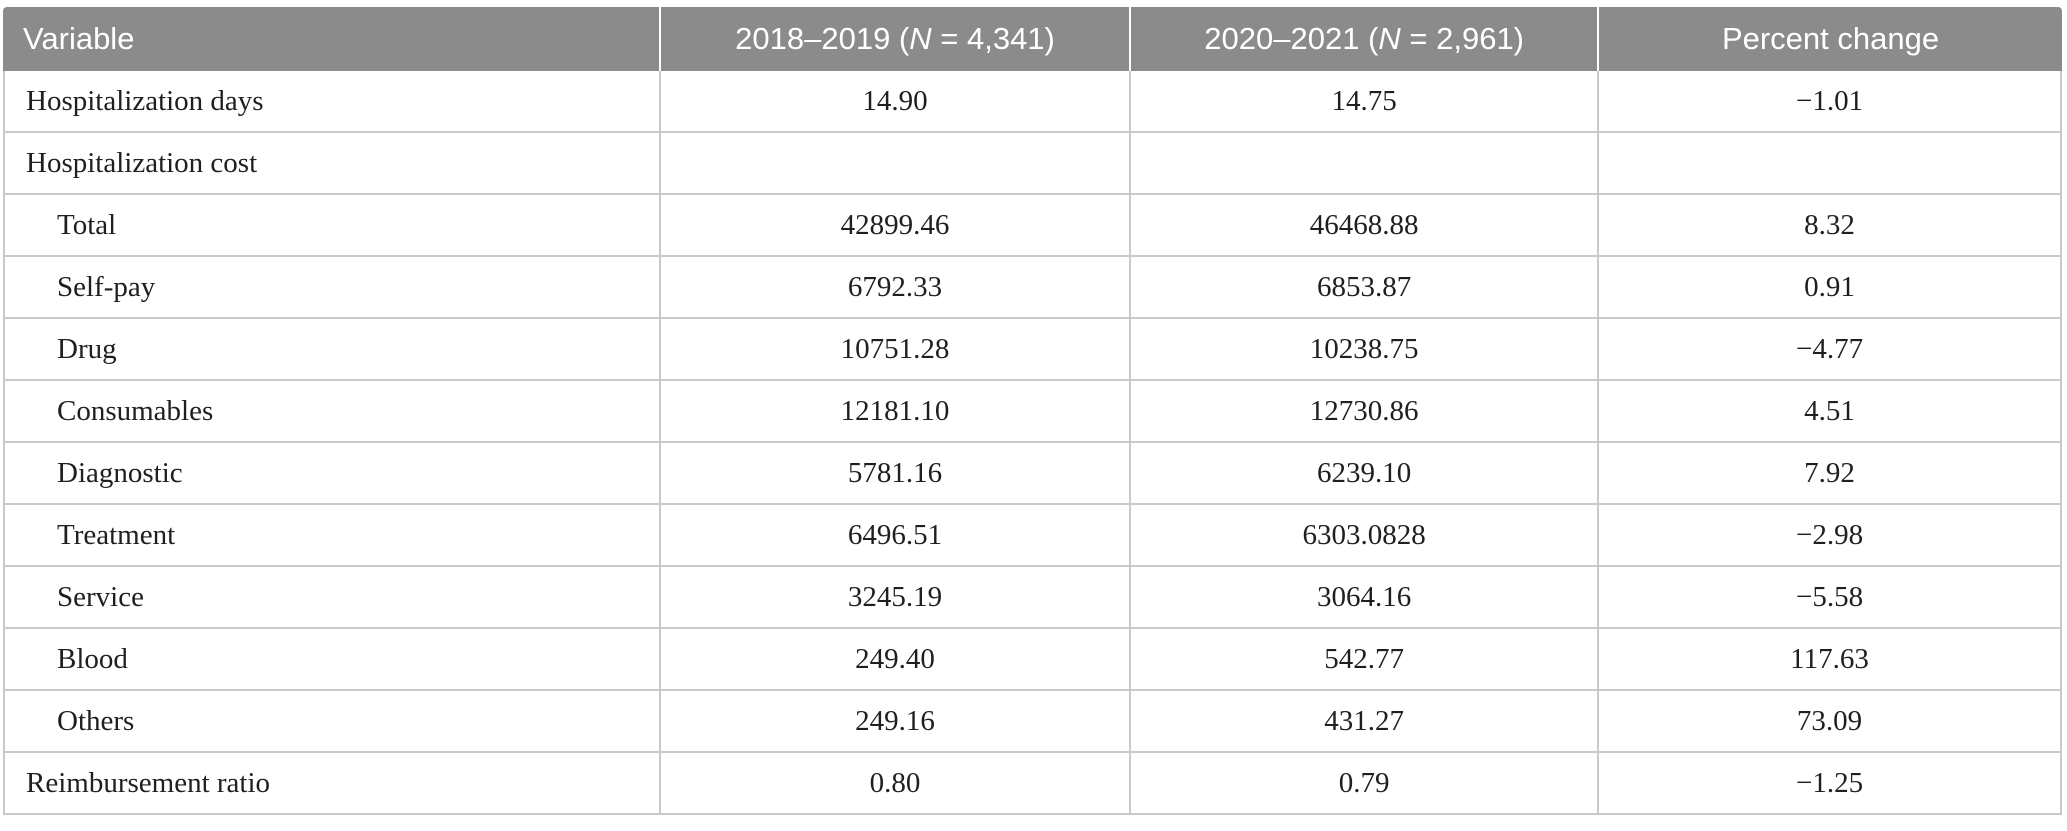  Describe the element at coordinates (894, 784) in the screenshot. I see `value-cell-2018: 0.80` at that location.